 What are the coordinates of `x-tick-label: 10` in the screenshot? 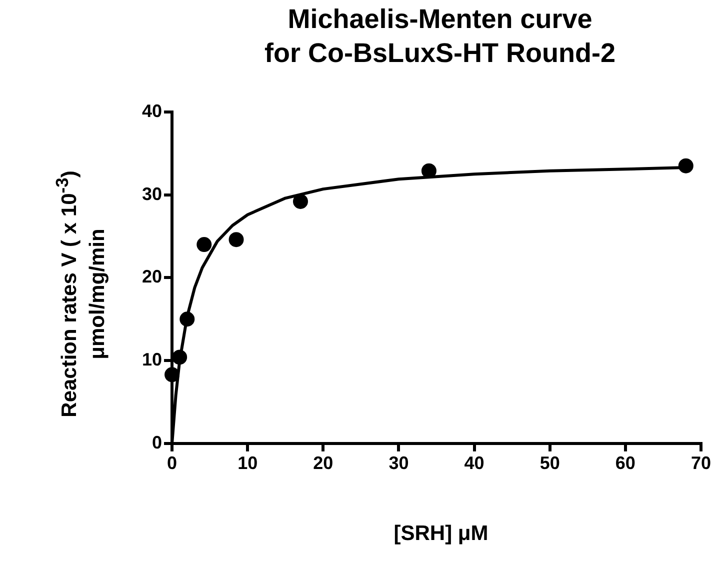 It's located at (248, 463).